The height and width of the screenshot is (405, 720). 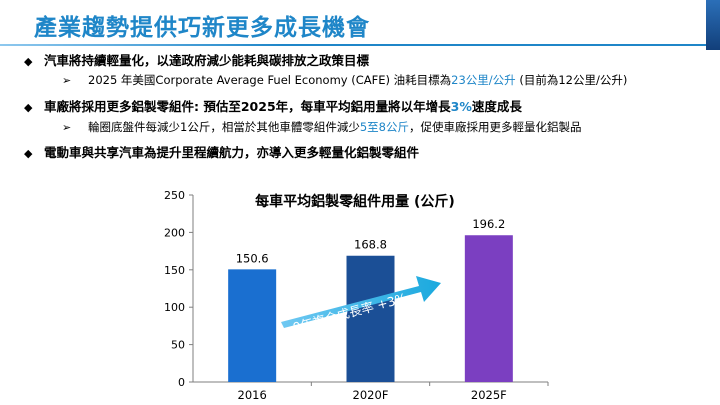 I want to click on x-tick-label: 2016, so click(x=252, y=395).